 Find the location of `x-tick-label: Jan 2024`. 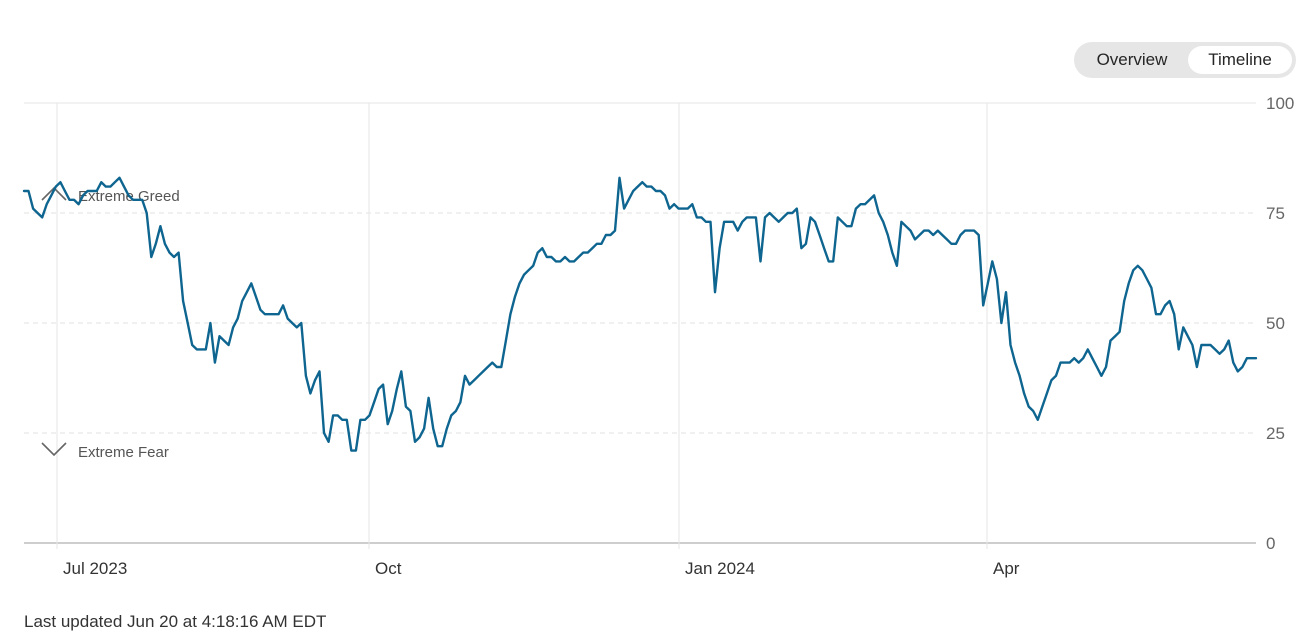

x-tick-label: Jan 2024 is located at coordinates (720, 568).